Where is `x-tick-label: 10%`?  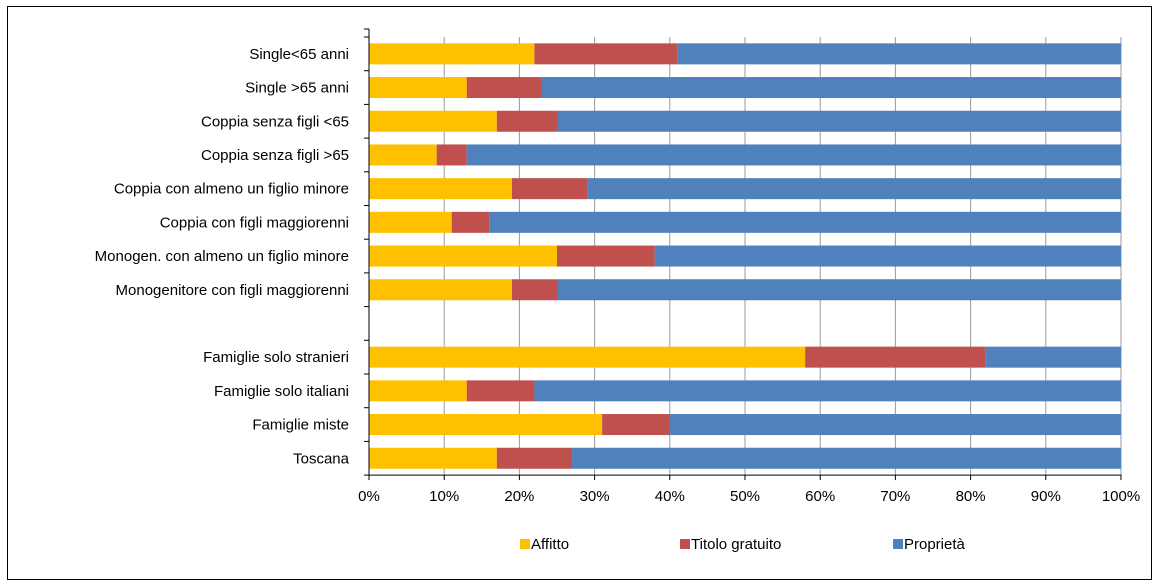 x-tick-label: 10% is located at coordinates (444, 496).